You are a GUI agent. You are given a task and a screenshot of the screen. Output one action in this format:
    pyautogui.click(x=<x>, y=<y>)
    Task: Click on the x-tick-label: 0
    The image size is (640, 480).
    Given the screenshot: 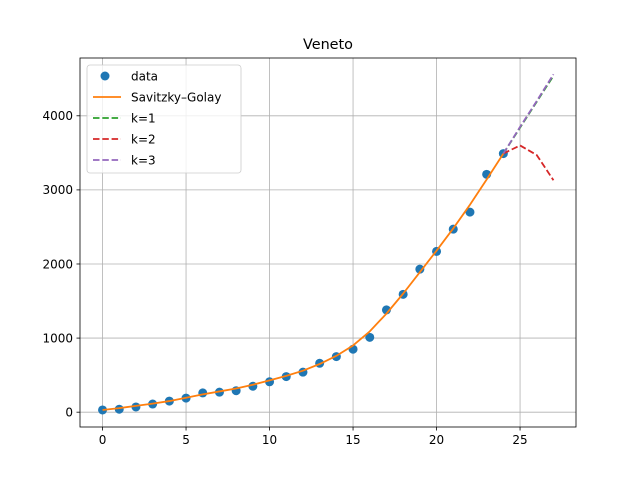 What is the action you would take?
    pyautogui.click(x=103, y=440)
    